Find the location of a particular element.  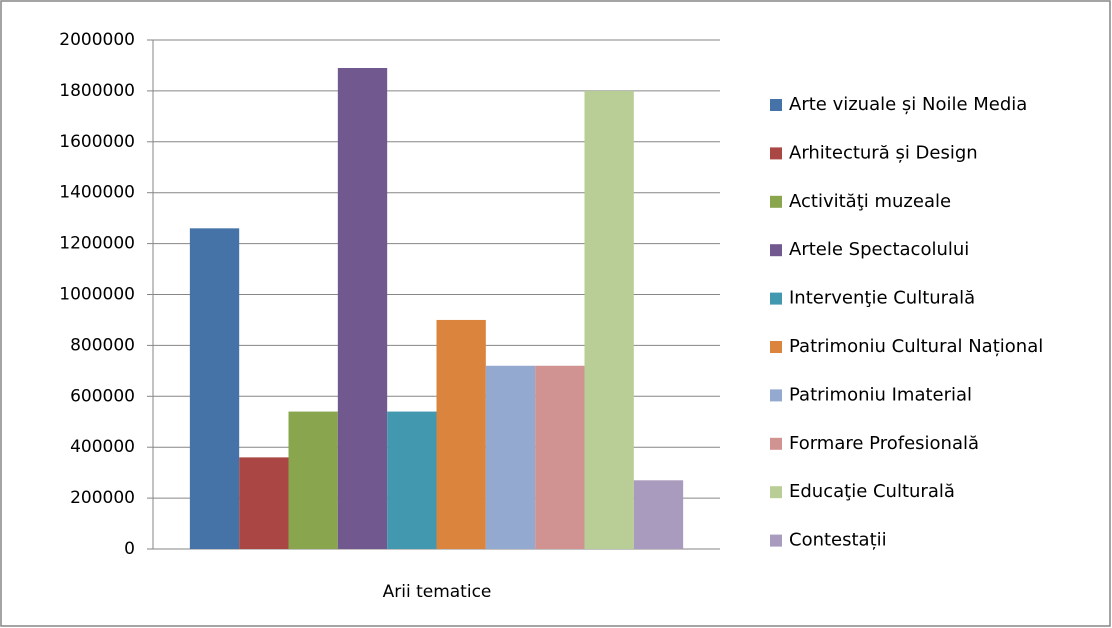

legend-label: Activităţi muzeale is located at coordinates (870, 201).